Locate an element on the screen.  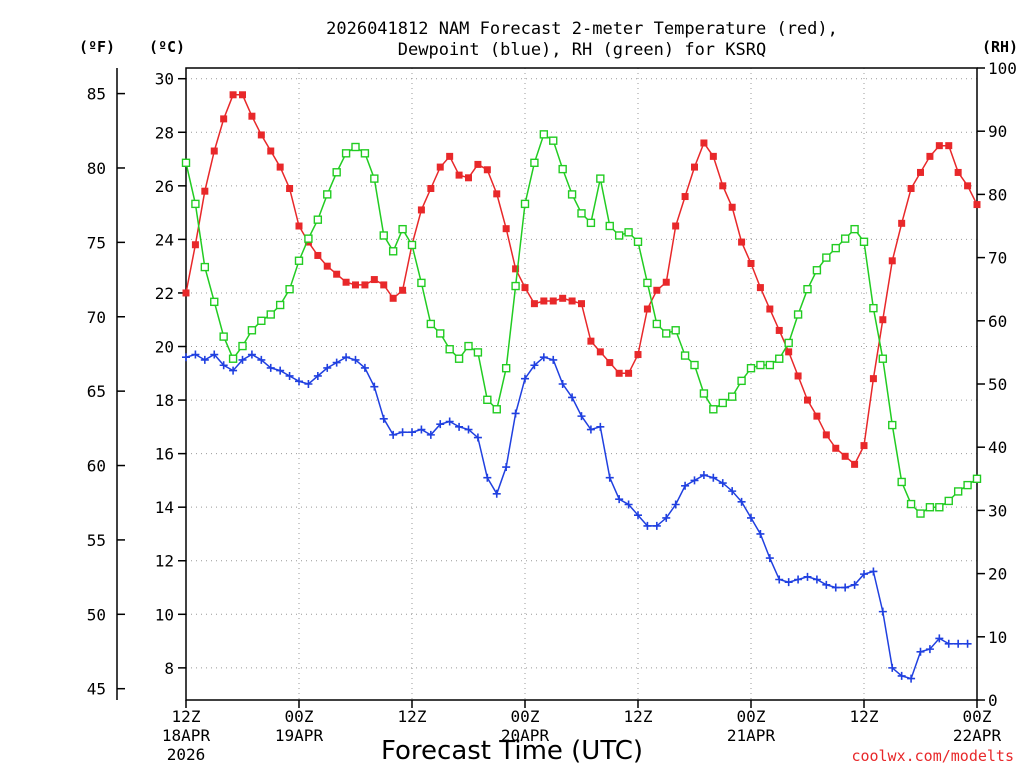
x-tick-label-time: 12Z is located at coordinates (864, 716).